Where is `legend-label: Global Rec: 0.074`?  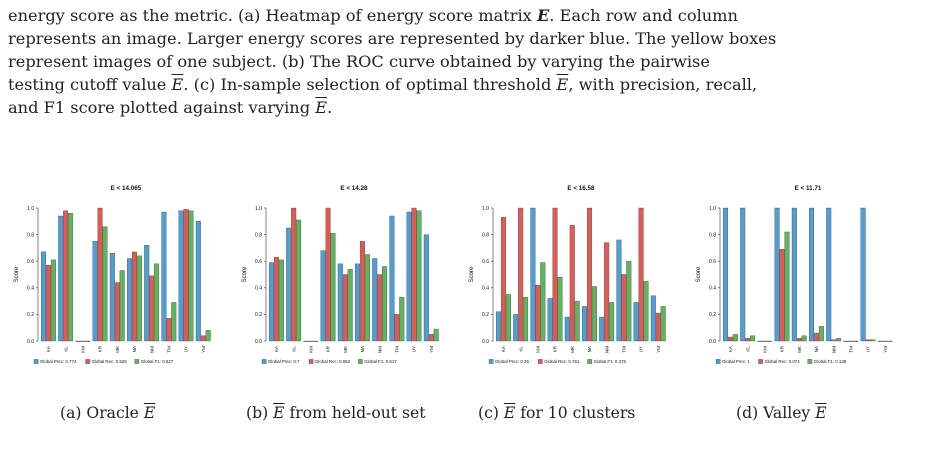
legend-label: Global Rec: 0.074 is located at coordinates (783, 361).